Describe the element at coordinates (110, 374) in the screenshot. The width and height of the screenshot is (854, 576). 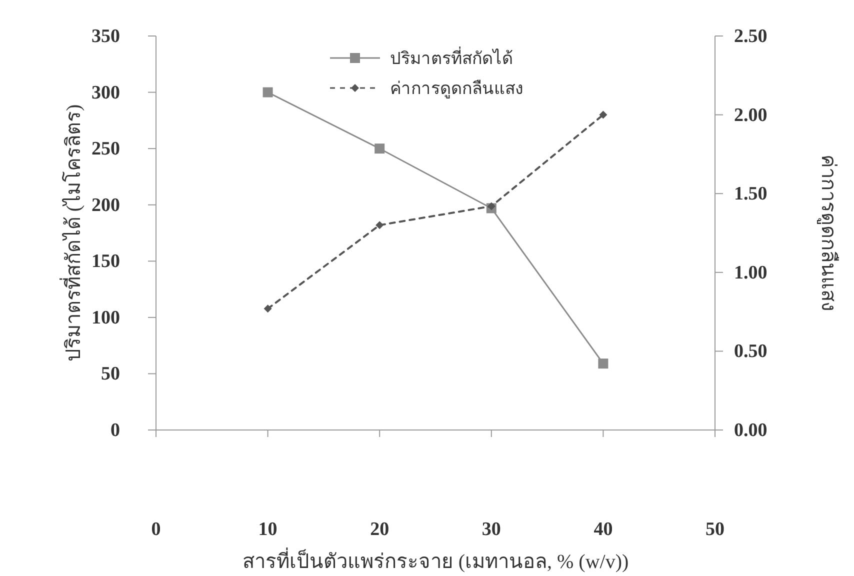
I see `y-tick-label: 50` at that location.